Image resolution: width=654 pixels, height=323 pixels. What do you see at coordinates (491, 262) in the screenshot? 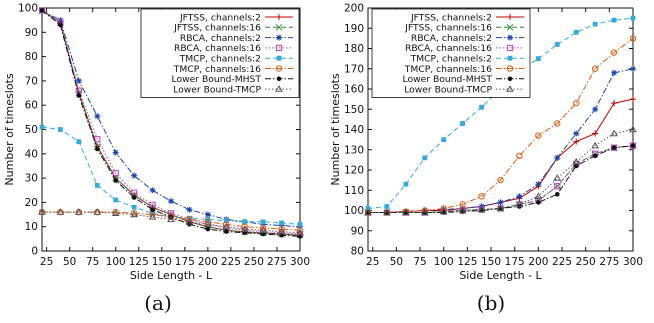
I see `x-tick-label: 150` at bounding box center [491, 262].